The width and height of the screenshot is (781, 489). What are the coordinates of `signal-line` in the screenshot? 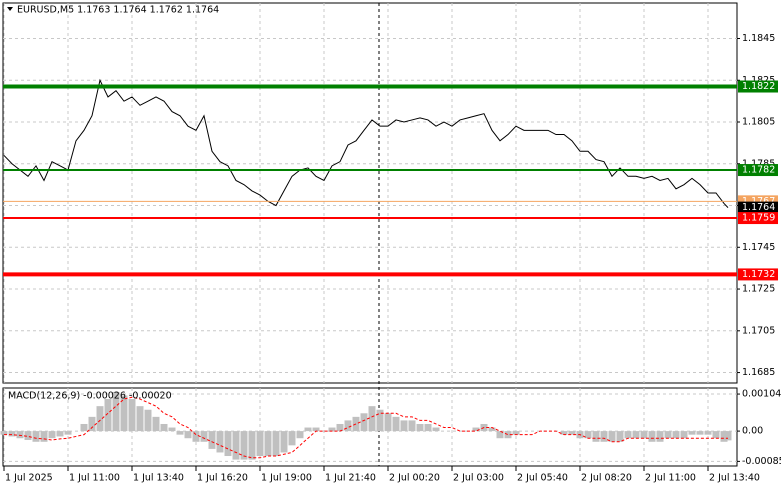 It's located at (366, 427).